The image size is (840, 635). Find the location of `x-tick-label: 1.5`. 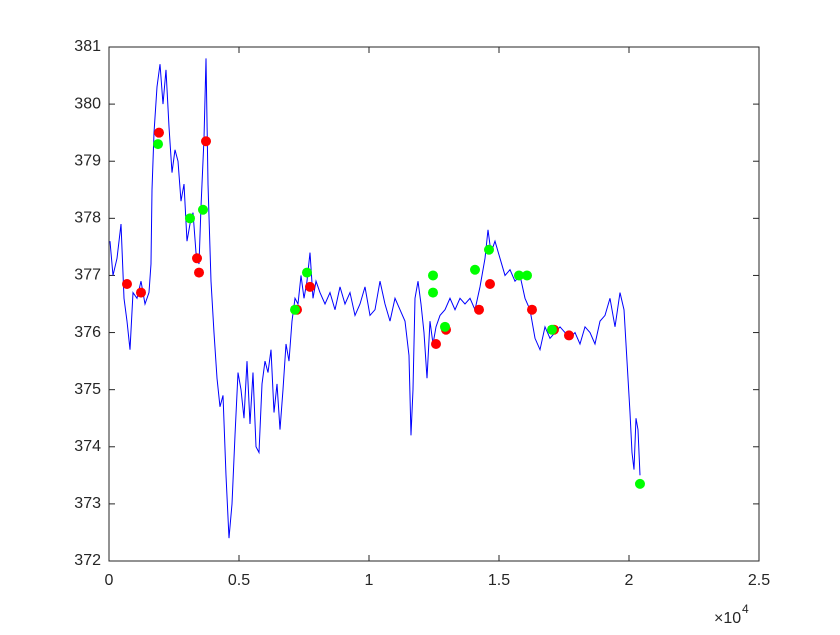

x-tick-label: 1.5 is located at coordinates (499, 580).